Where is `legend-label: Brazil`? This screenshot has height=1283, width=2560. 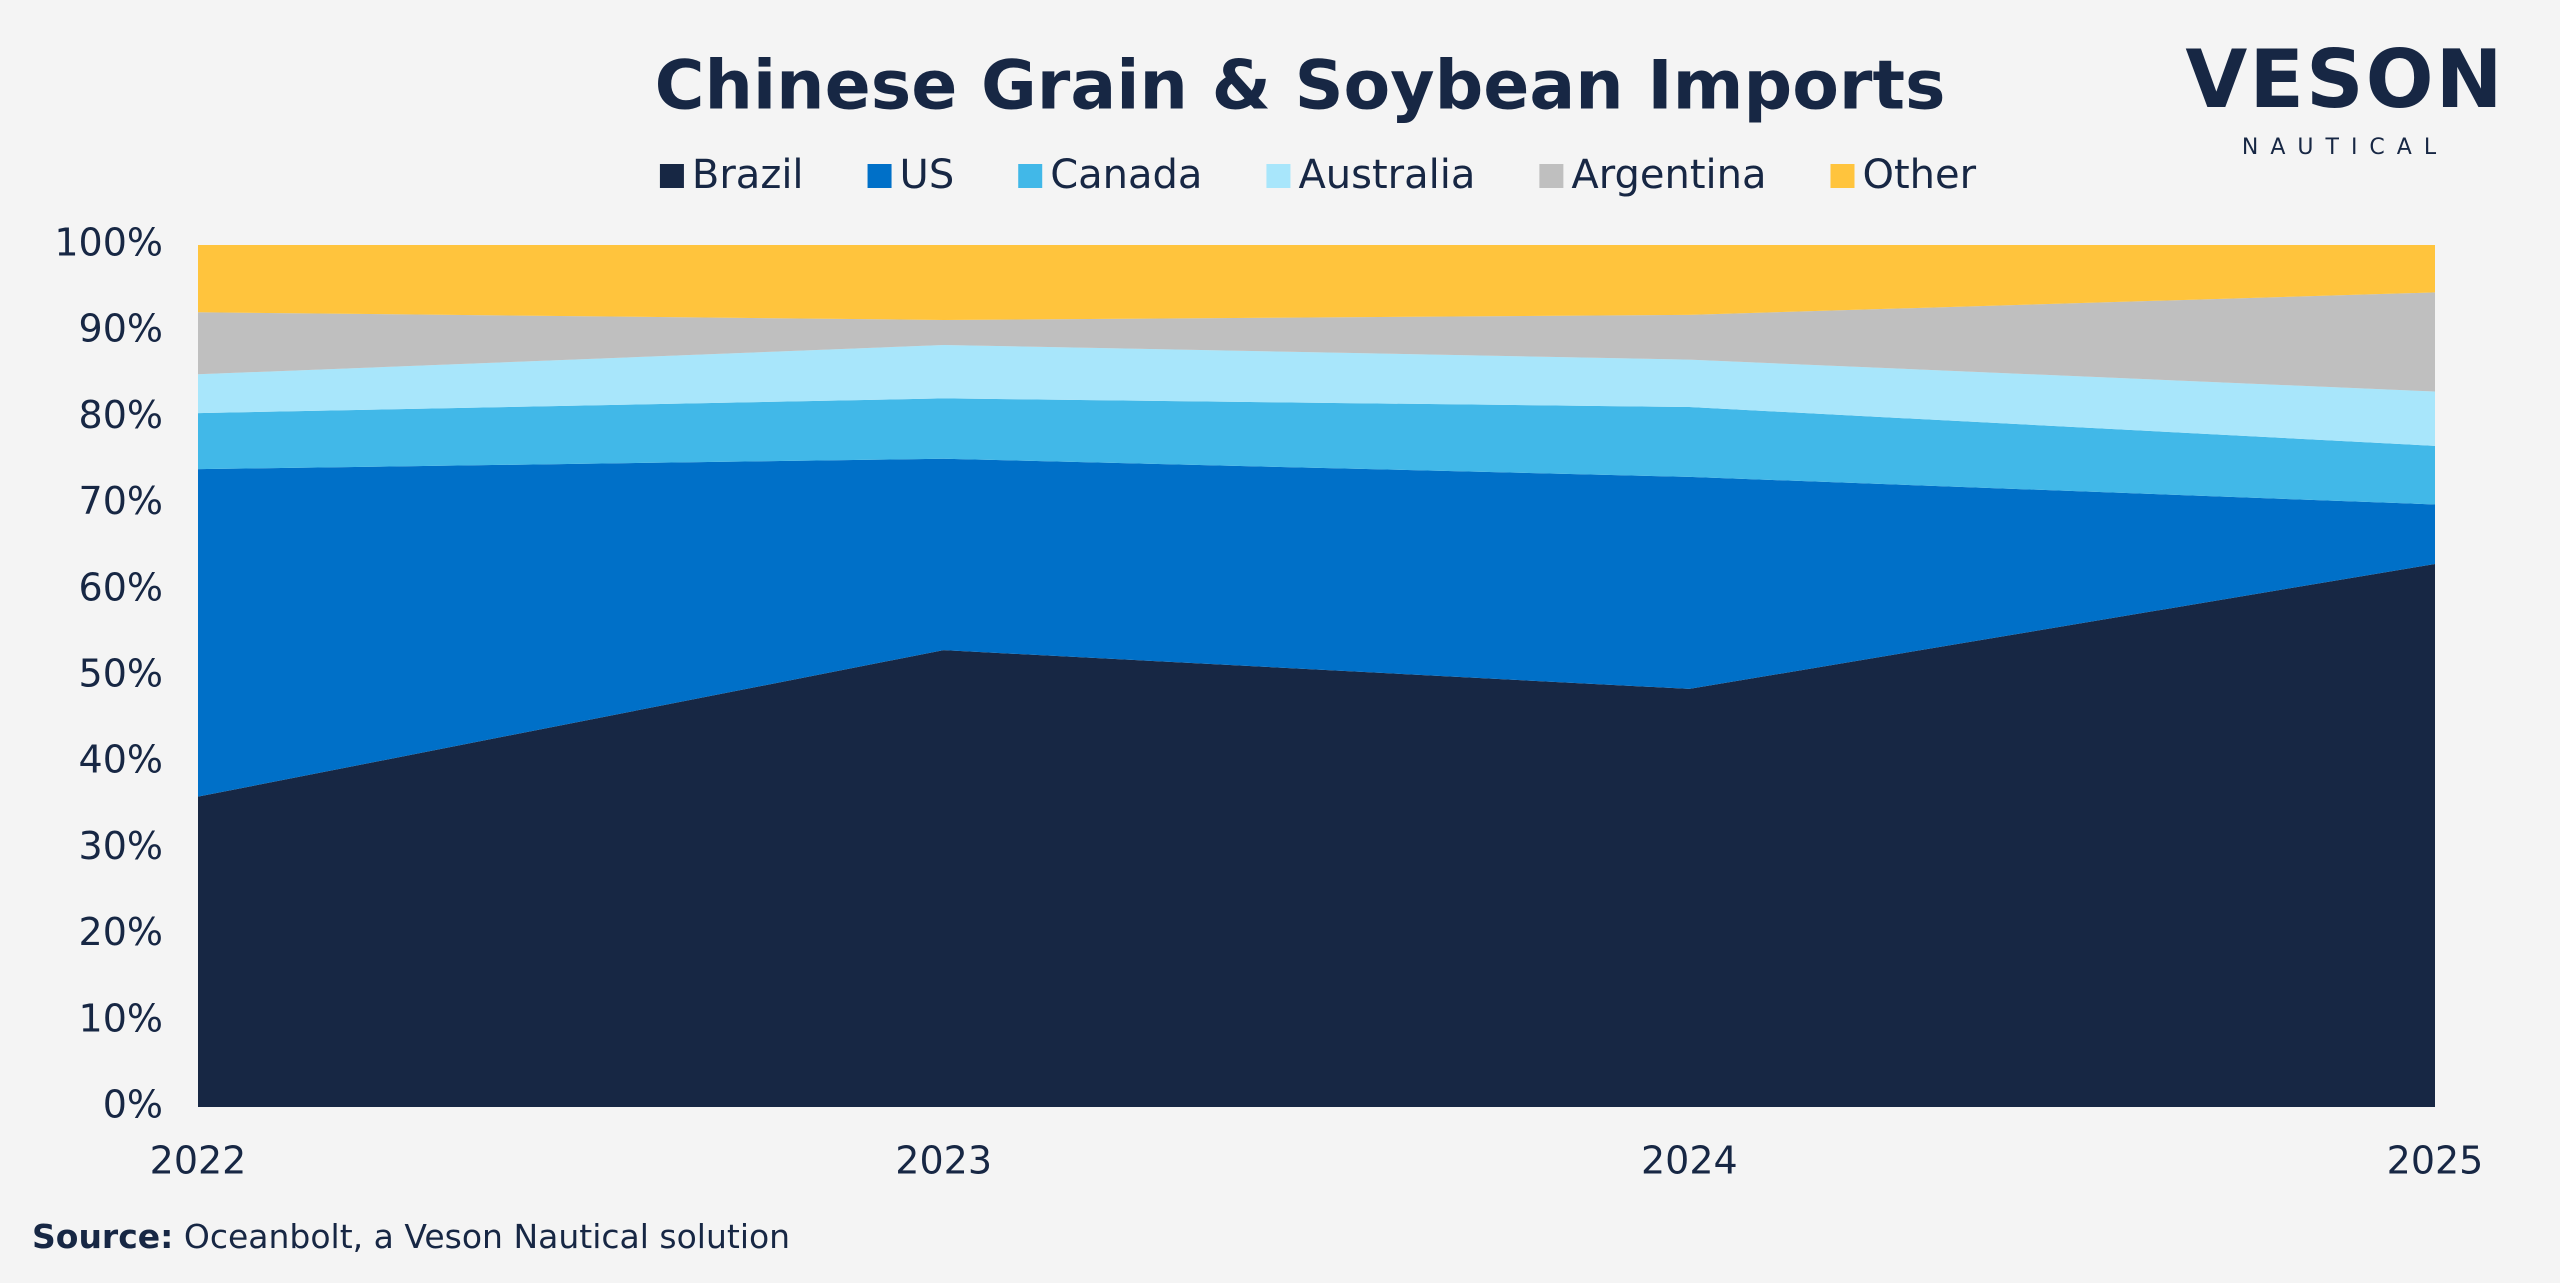 legend-label: Brazil is located at coordinates (748, 175).